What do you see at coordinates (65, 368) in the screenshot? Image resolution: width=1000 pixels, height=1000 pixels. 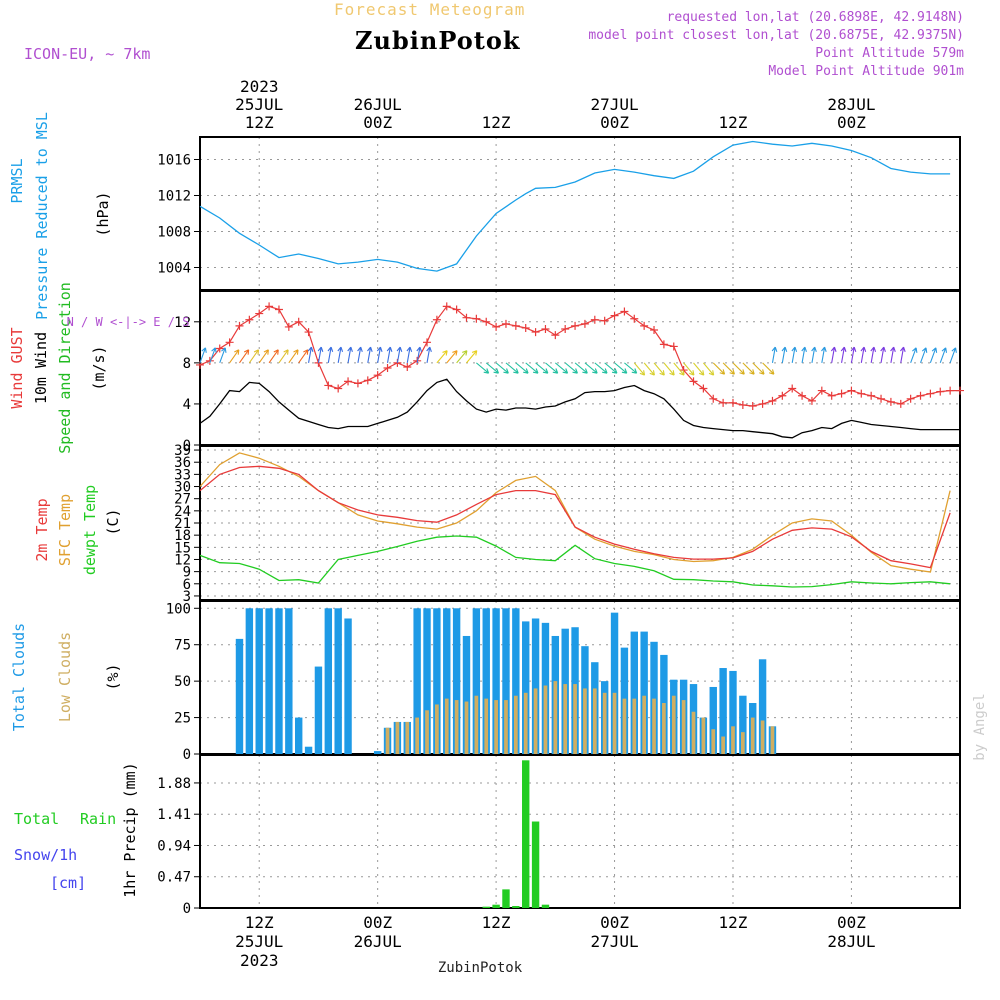 I see `wind-label-direction: Speed and Direction` at bounding box center [65, 368].